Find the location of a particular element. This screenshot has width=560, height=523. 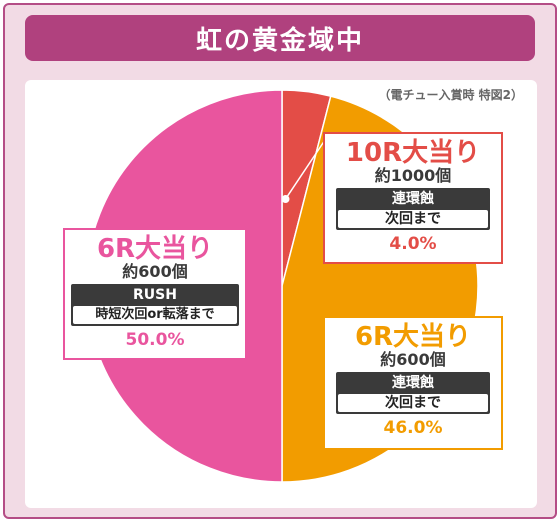

slice-label-6r-pink-percent: 50.0% is located at coordinates (155, 340).